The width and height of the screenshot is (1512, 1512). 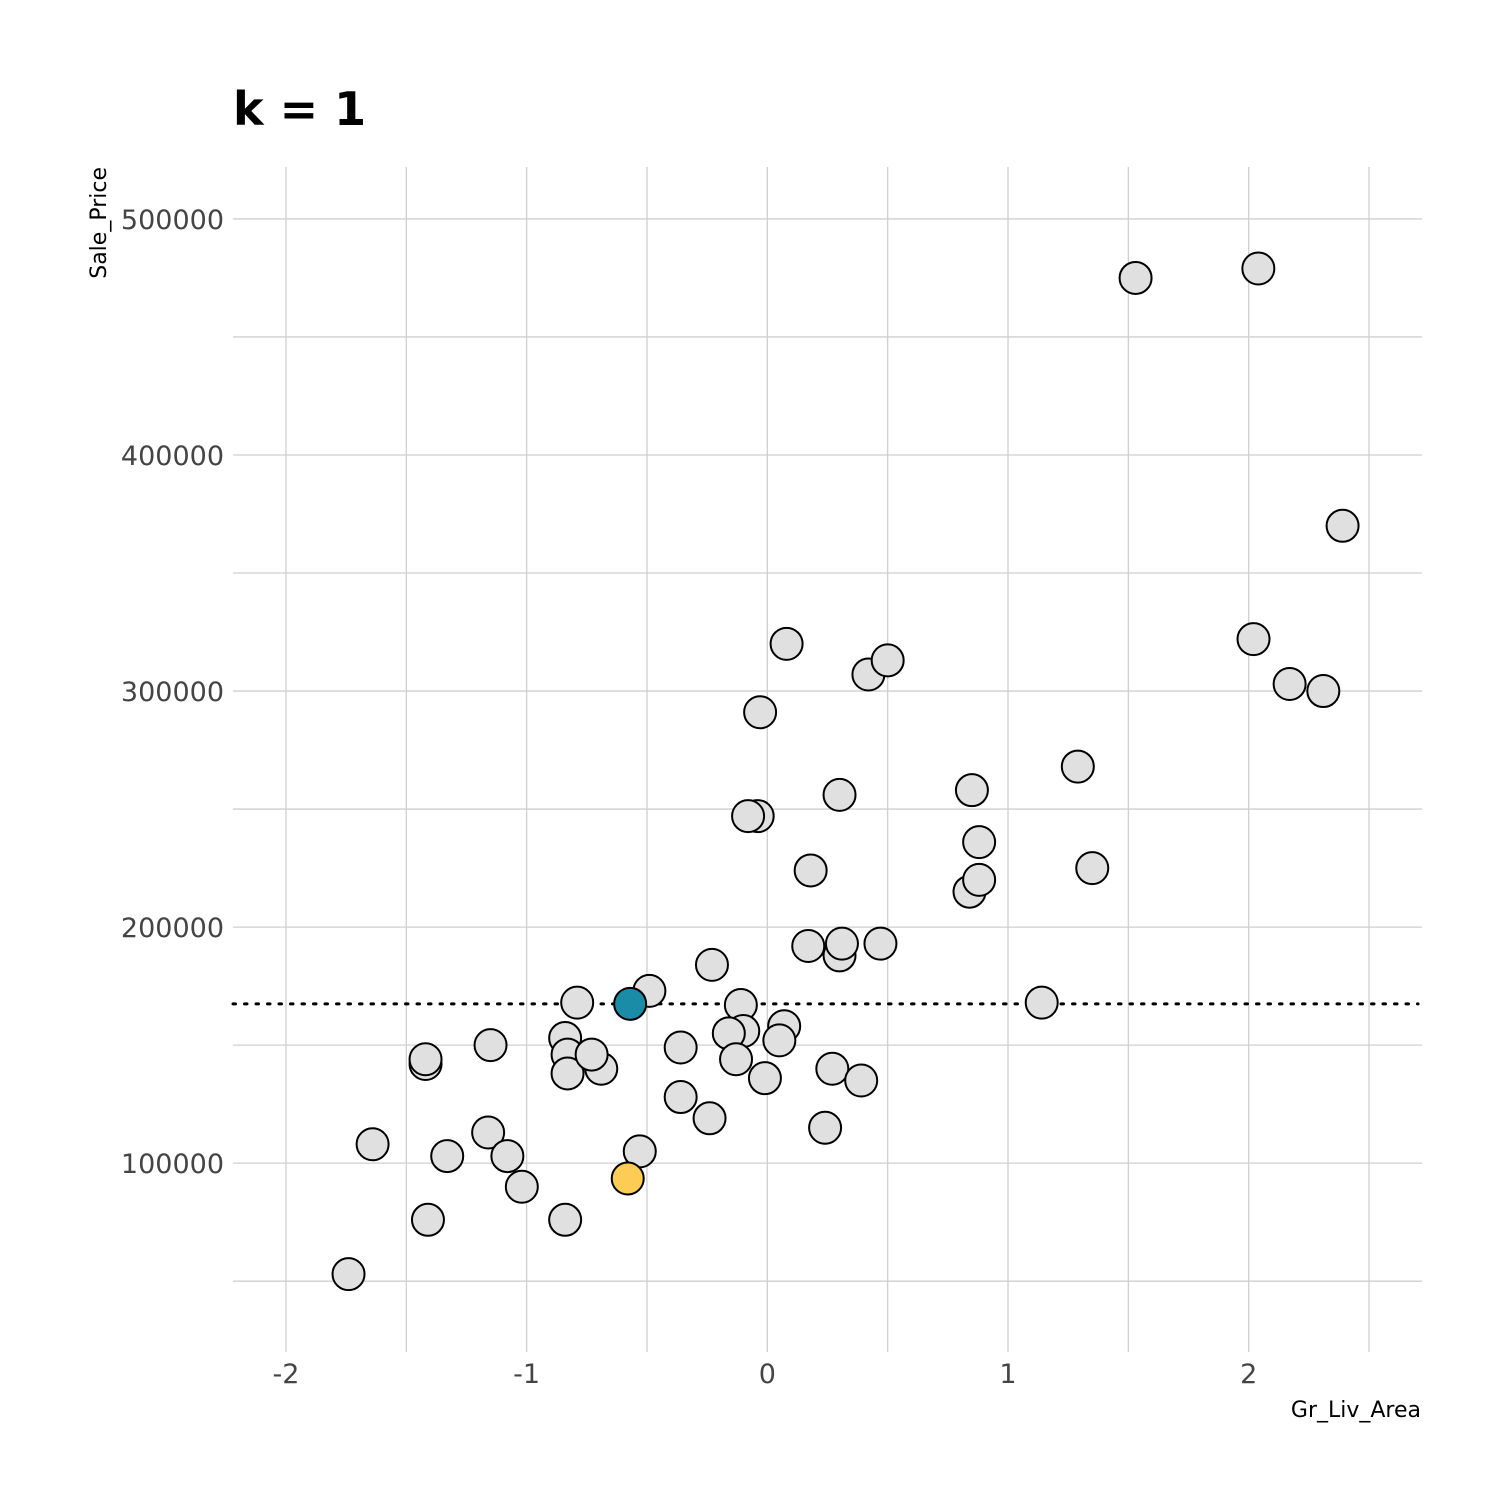 What do you see at coordinates (99, 223) in the screenshot?
I see `y-axis-label: Sale_Price` at bounding box center [99, 223].